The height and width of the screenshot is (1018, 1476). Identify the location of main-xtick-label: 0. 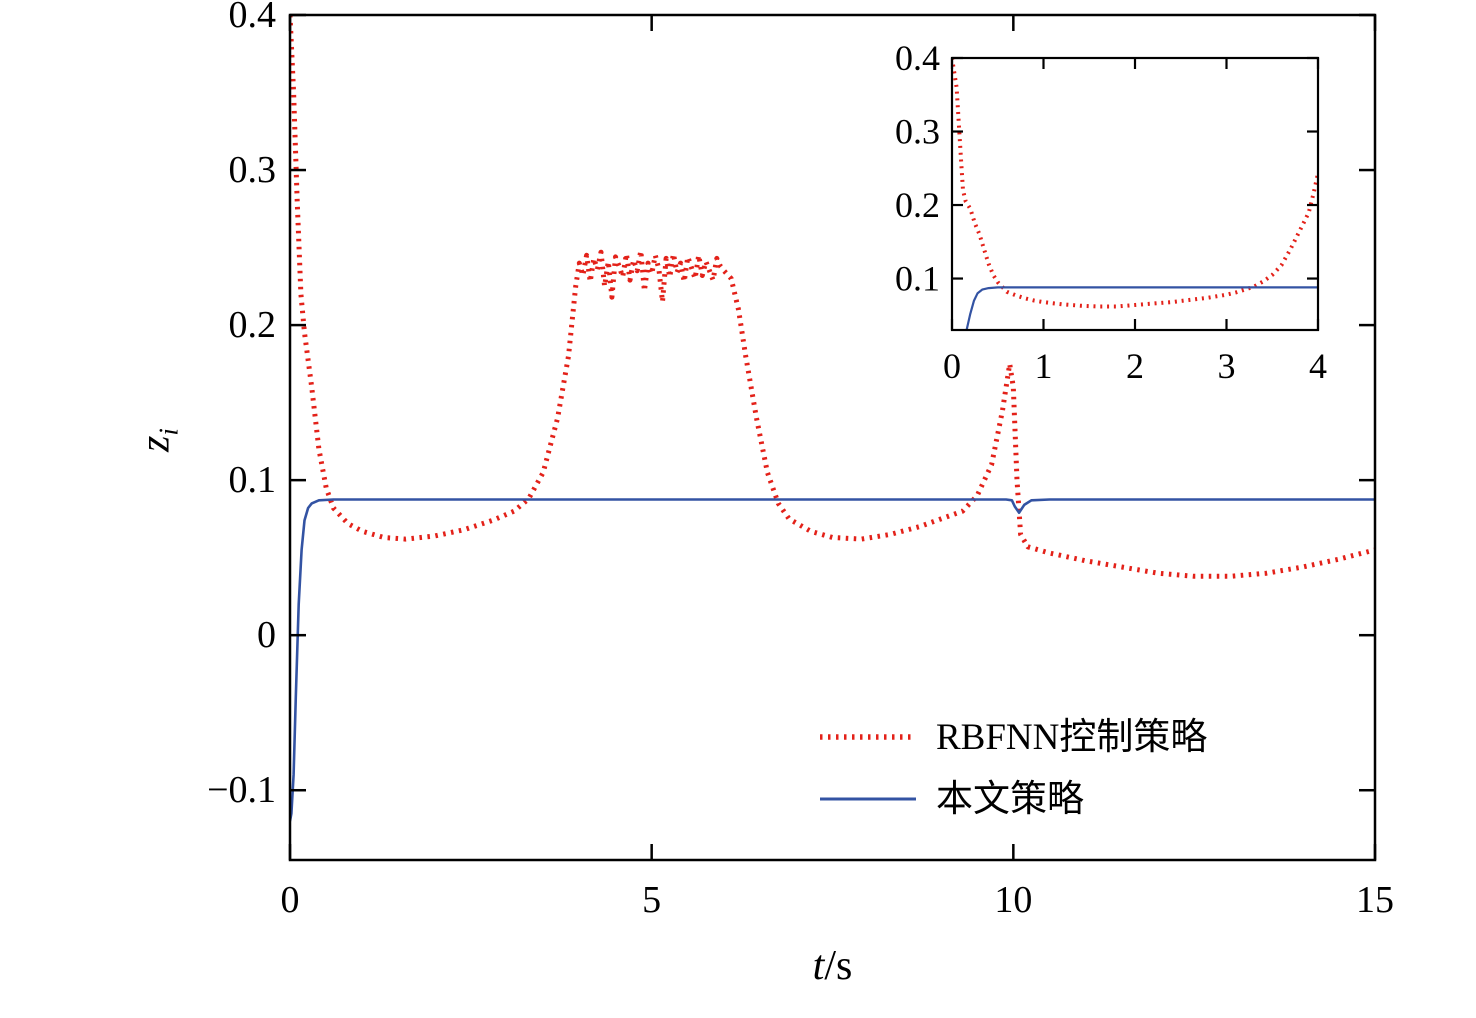
(290, 900).